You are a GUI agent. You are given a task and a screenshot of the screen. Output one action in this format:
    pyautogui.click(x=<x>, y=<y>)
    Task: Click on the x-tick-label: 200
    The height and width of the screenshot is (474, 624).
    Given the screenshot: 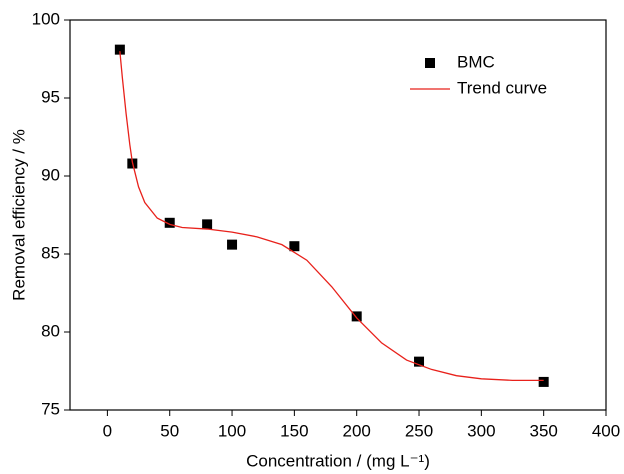 What is the action you would take?
    pyautogui.click(x=357, y=430)
    